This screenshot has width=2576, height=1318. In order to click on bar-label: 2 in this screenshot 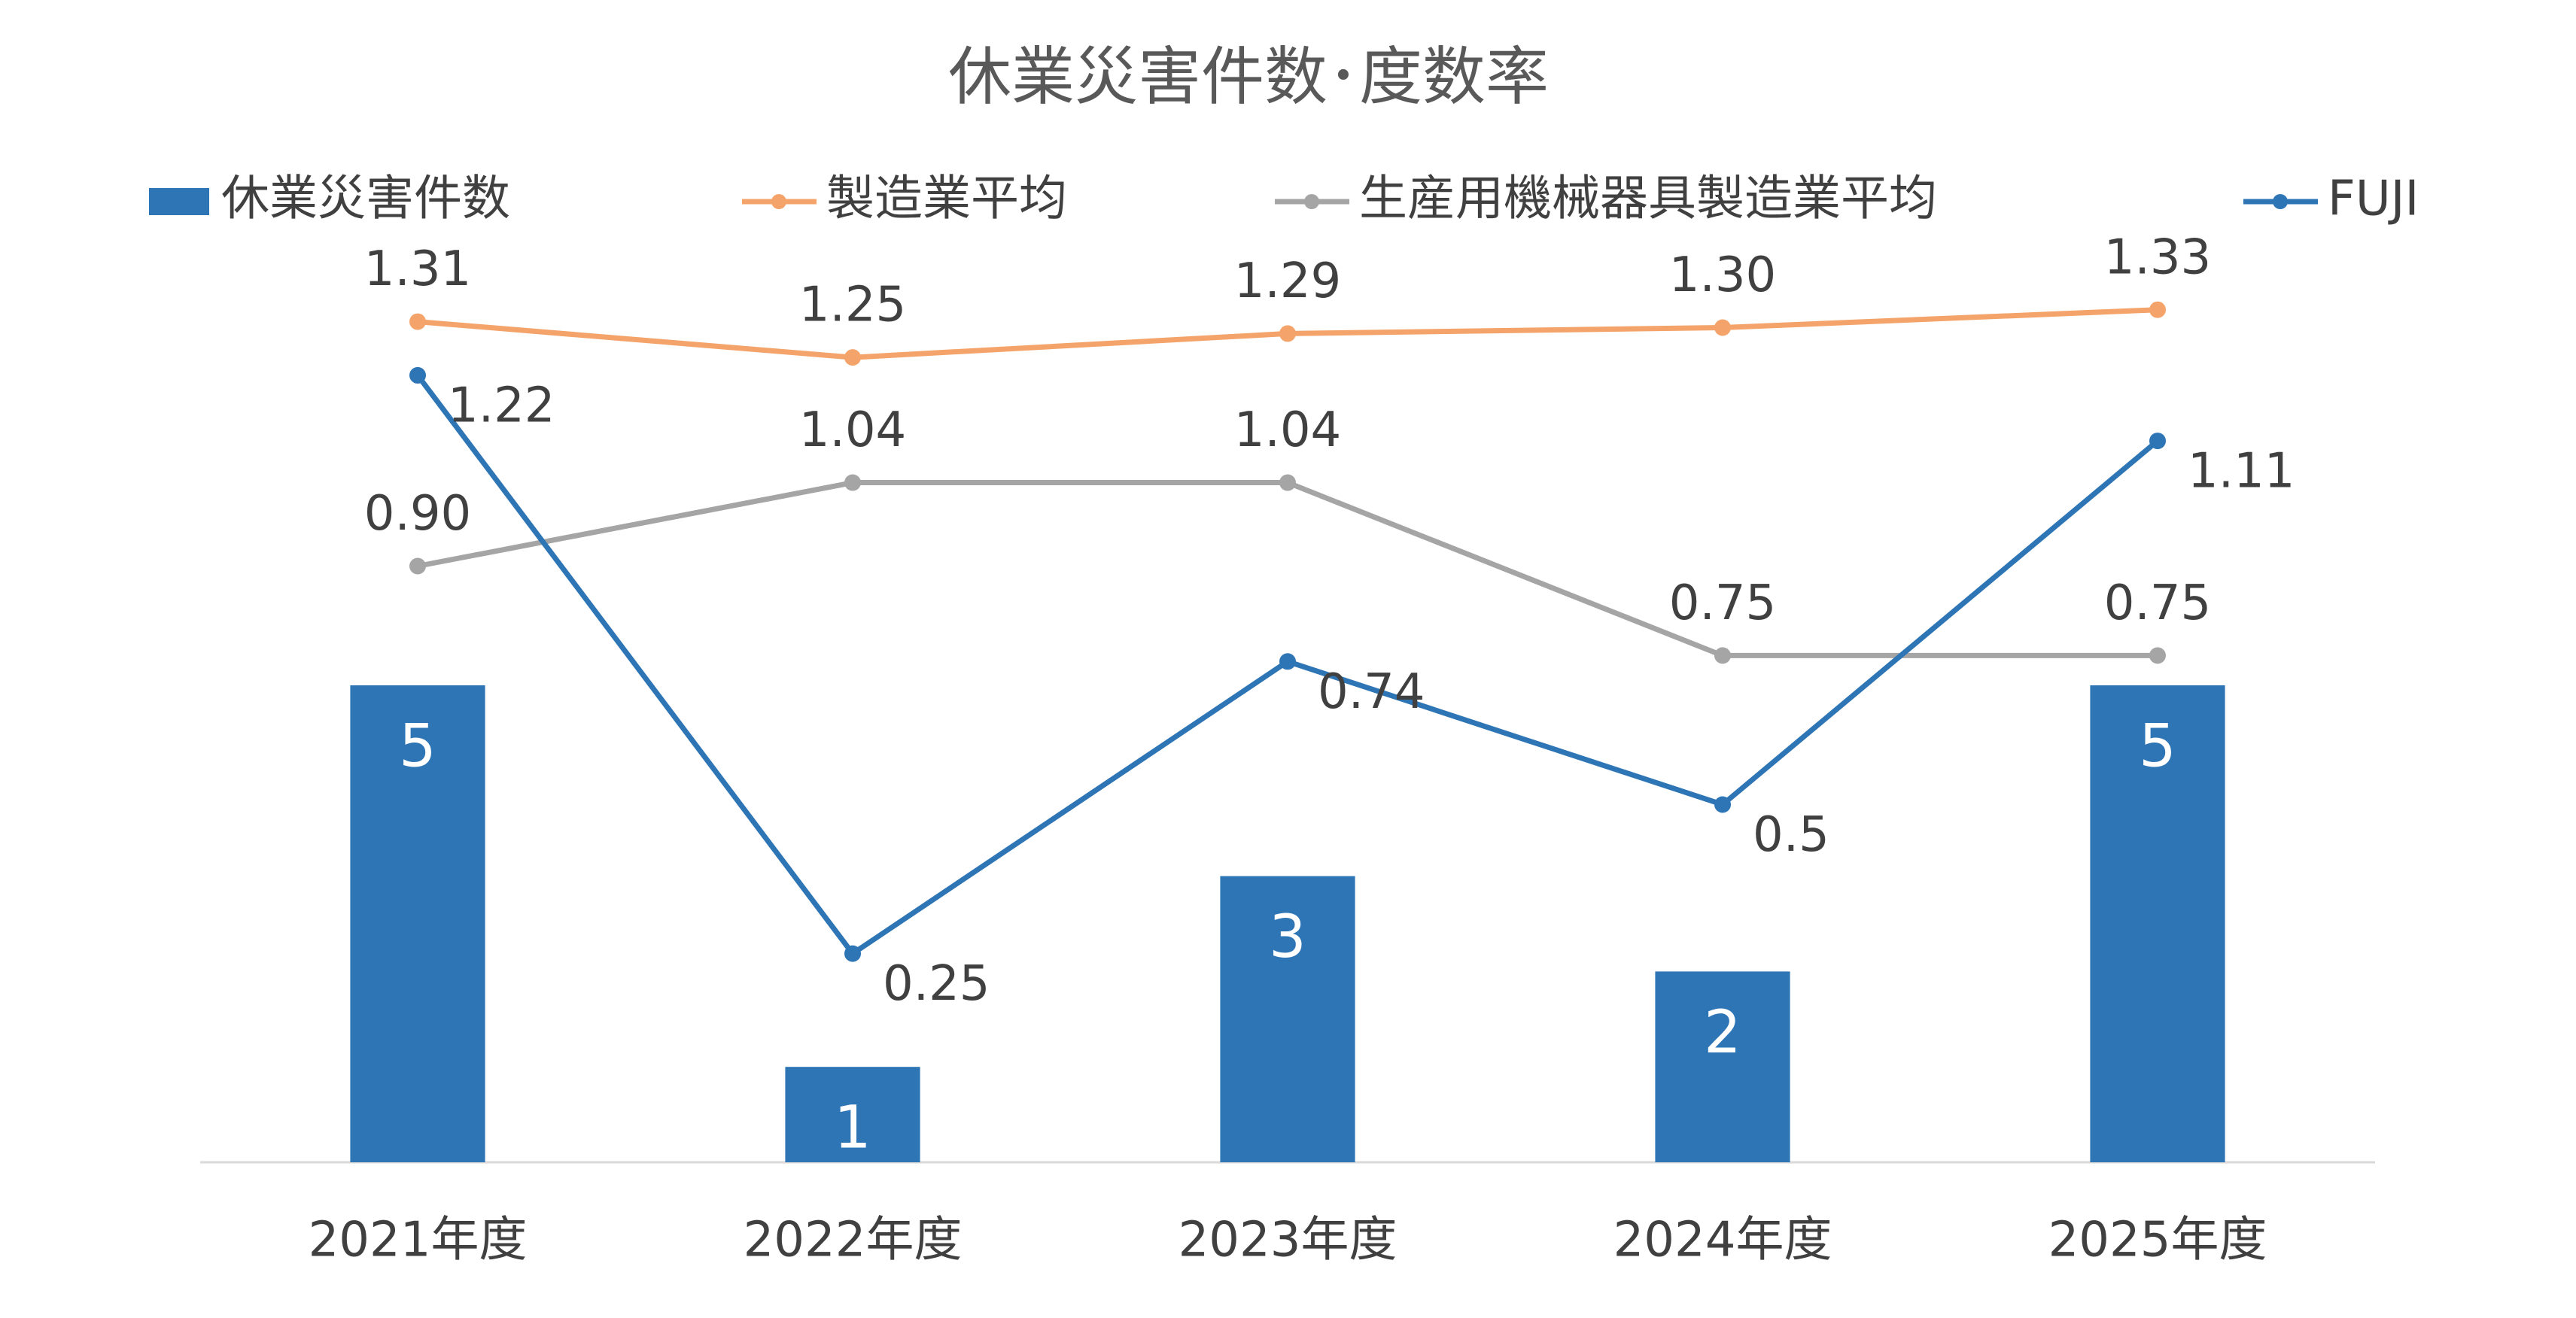, I will do `click(1722, 1033)`.